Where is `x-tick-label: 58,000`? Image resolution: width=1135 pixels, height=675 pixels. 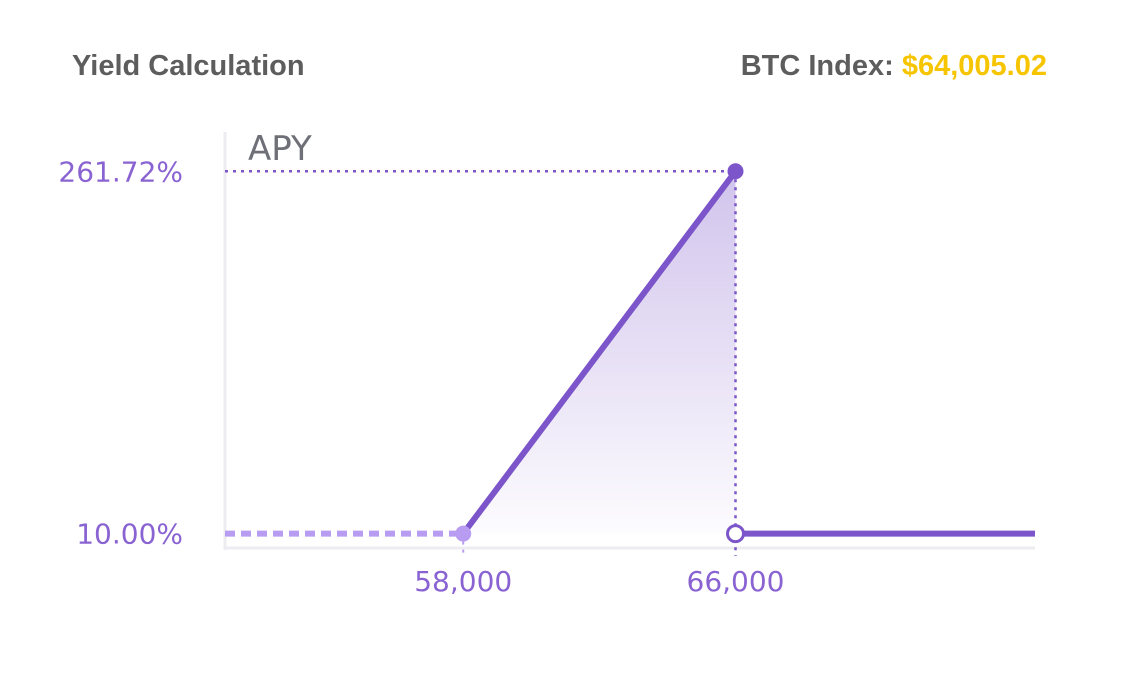
x-tick-label: 58,000 is located at coordinates (463, 581).